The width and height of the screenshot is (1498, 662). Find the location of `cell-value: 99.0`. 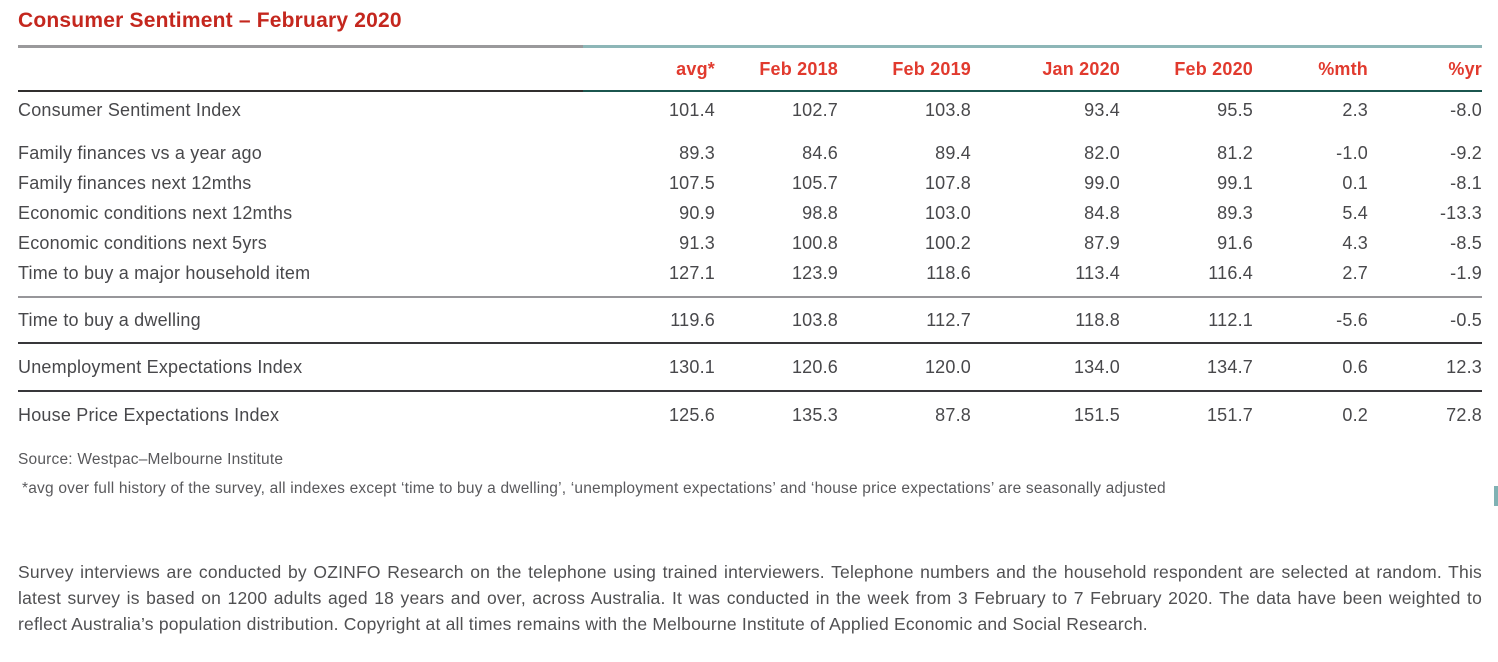

cell-value: 99.0 is located at coordinates (1102, 182).